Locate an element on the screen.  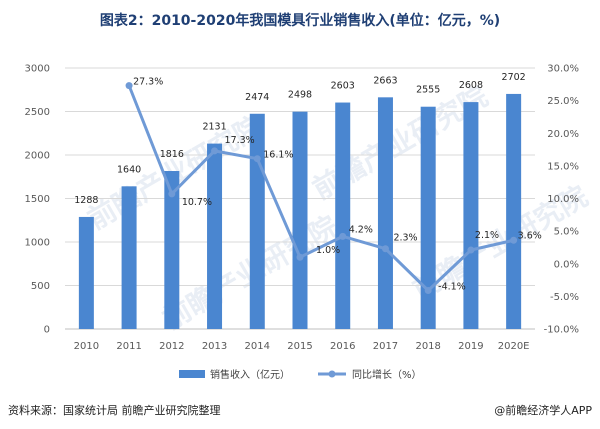
growth-value-label: 1.0% is located at coordinates (328, 250).